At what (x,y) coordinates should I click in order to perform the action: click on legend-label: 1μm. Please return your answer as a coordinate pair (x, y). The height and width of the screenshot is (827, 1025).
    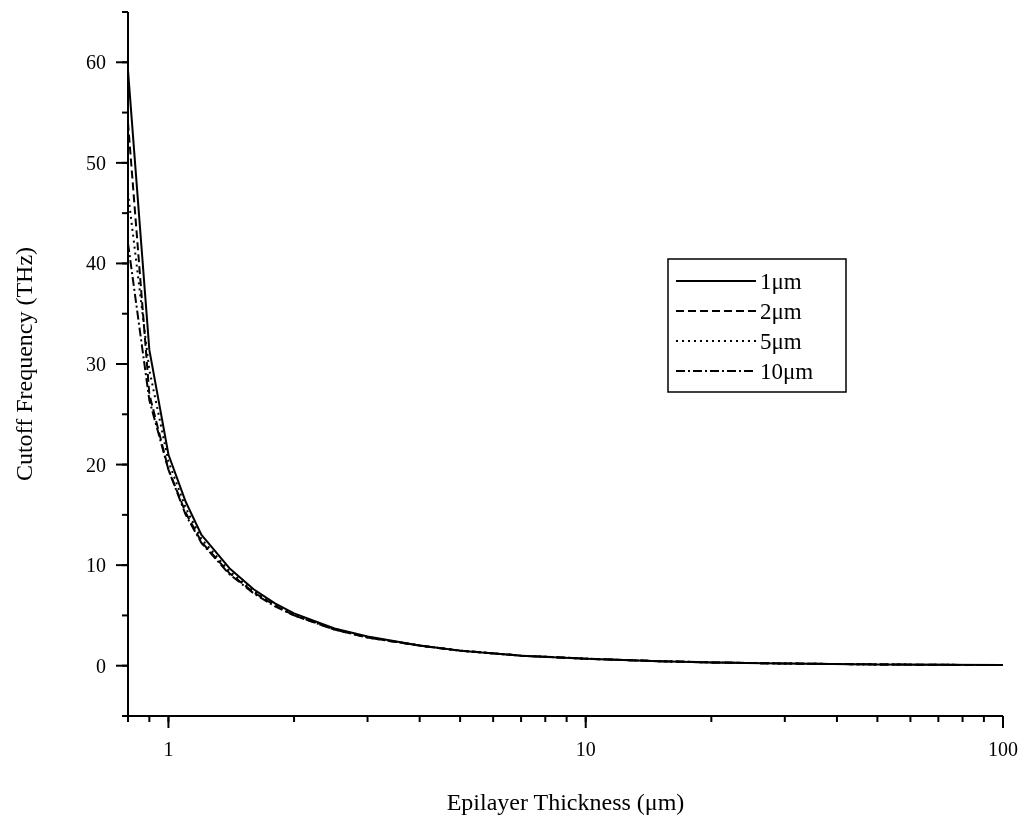
    Looking at the image, I should click on (781, 281).